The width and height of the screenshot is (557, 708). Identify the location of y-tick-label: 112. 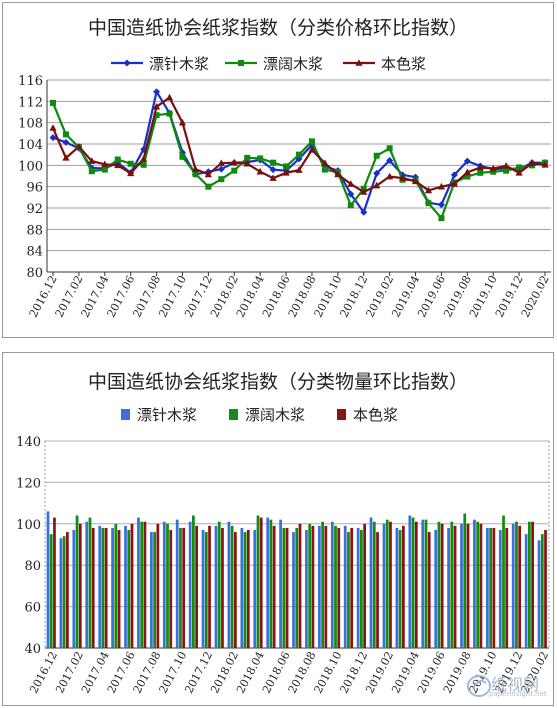
(30, 102).